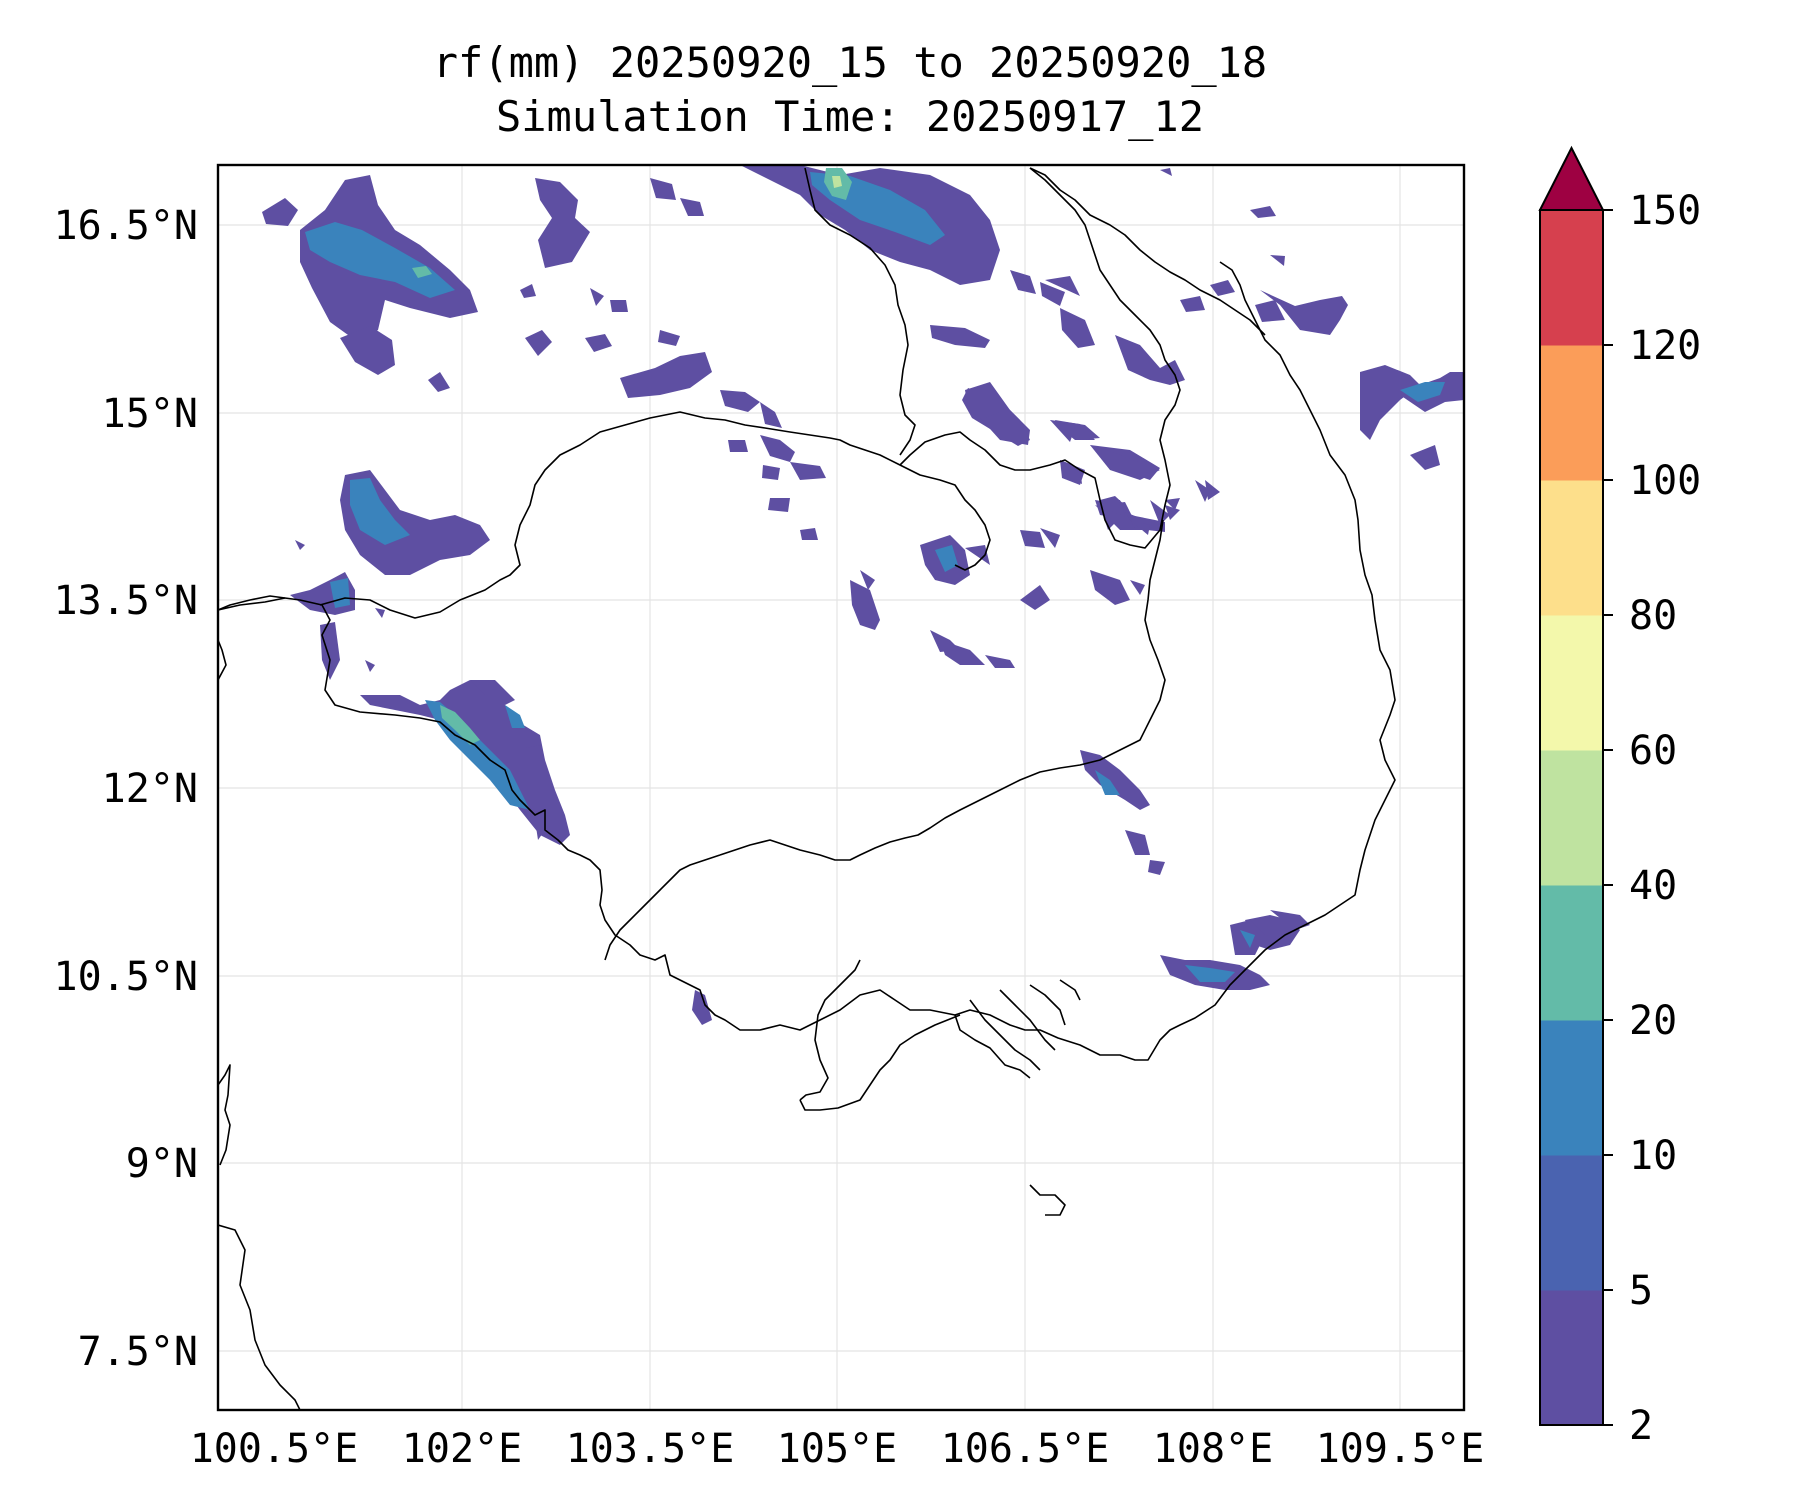 The image size is (1800, 1500). I want to click on lon-tick-label: 102°E, so click(462, 1449).